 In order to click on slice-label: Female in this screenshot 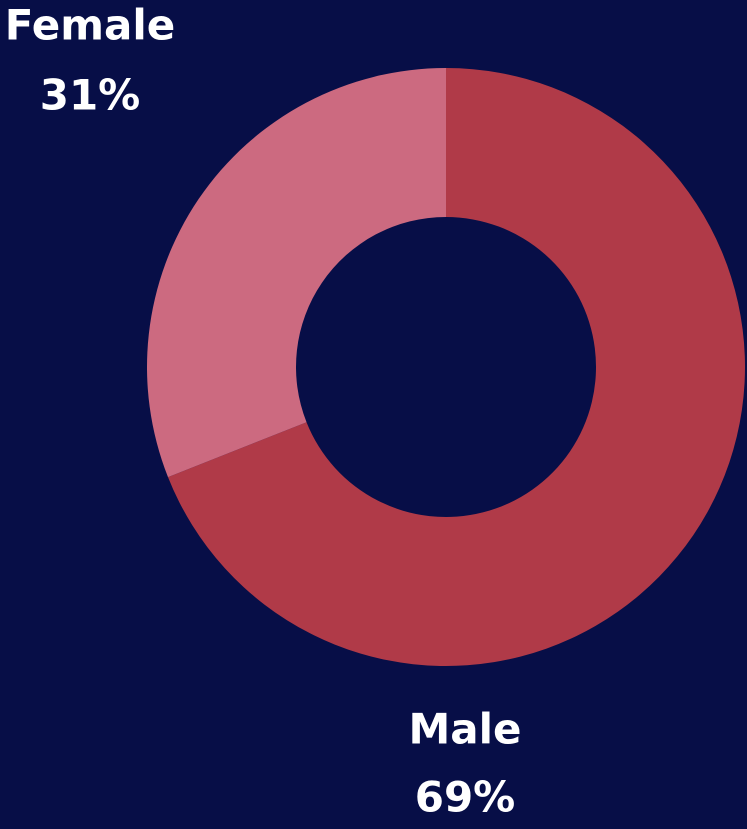, I will do `click(90, 25)`.